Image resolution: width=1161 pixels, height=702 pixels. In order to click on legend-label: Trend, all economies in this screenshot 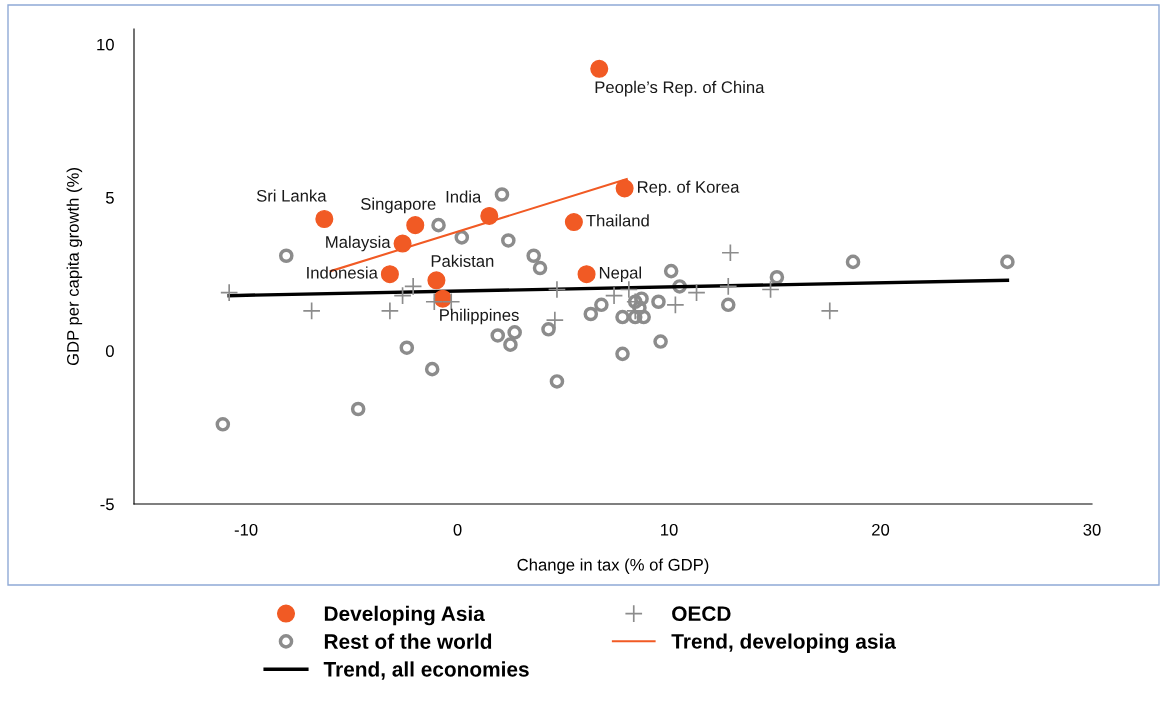, I will do `click(426, 670)`.